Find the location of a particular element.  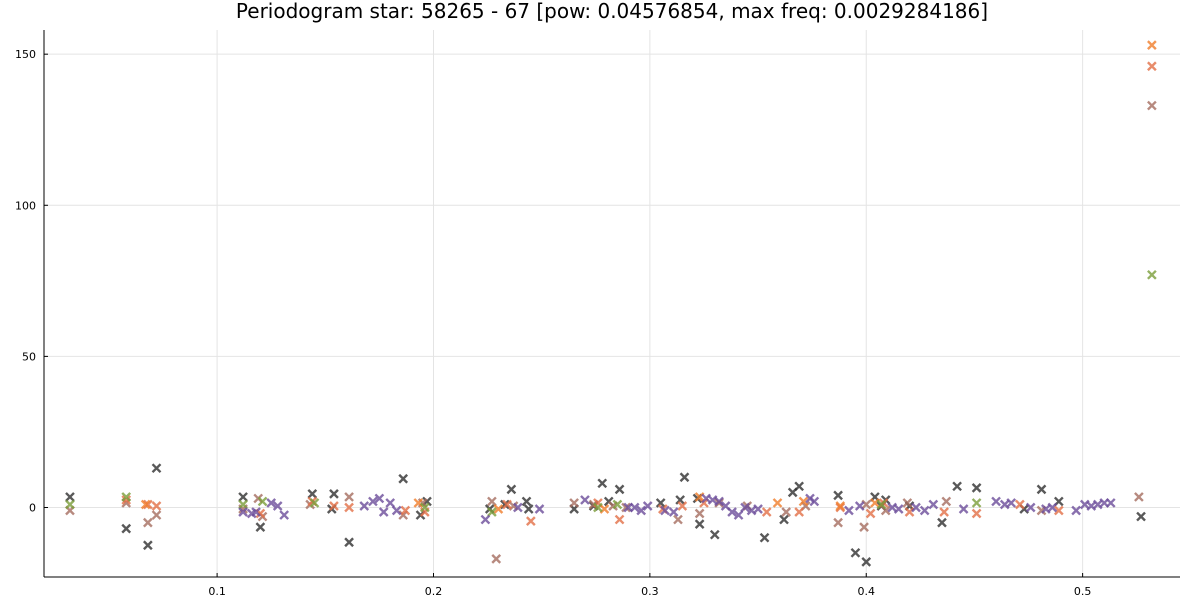

y-tick-label: 50 is located at coordinates (29, 356).